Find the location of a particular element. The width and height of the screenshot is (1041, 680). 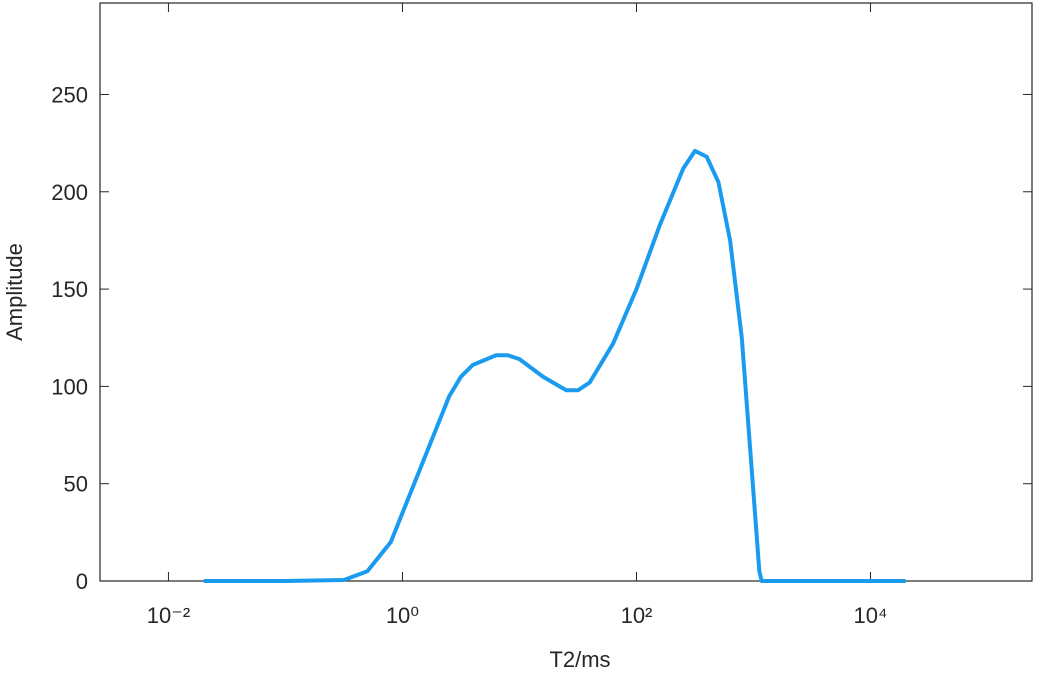

y-axis-label: Amplitude is located at coordinates (14, 292).